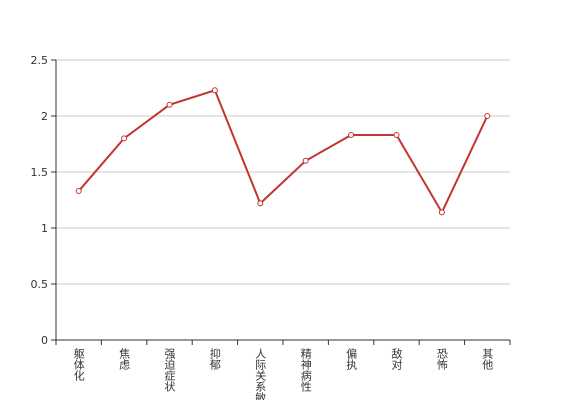 This screenshot has height=400, width=567. I want to click on x-tick-label: 其他, so click(487, 359).